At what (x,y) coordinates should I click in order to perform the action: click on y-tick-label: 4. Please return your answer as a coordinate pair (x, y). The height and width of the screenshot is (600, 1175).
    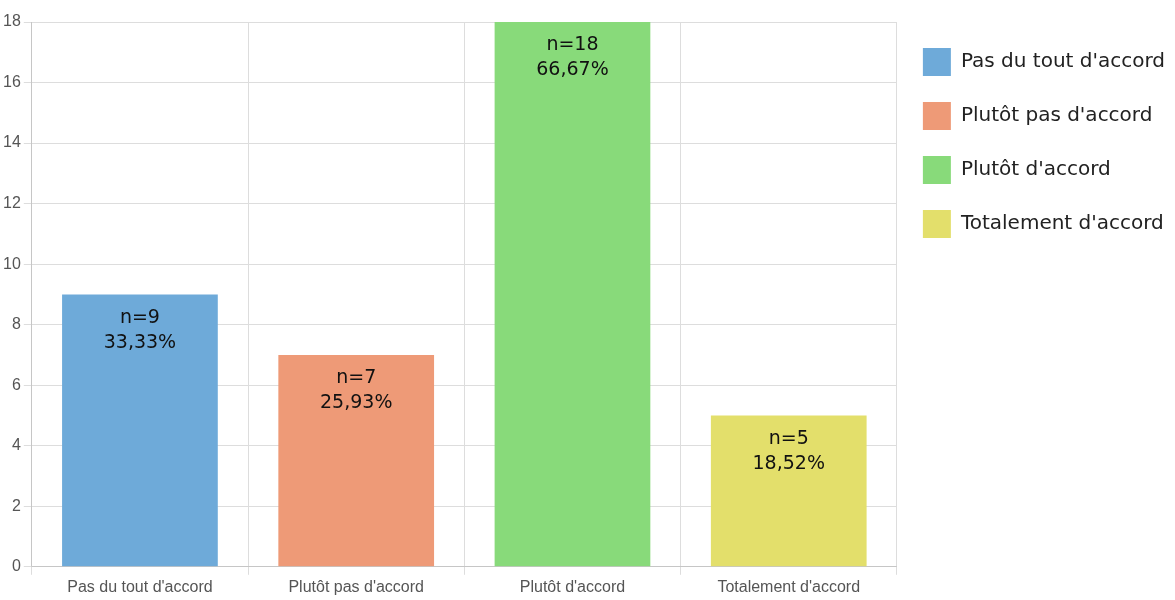
    Looking at the image, I should click on (16, 445).